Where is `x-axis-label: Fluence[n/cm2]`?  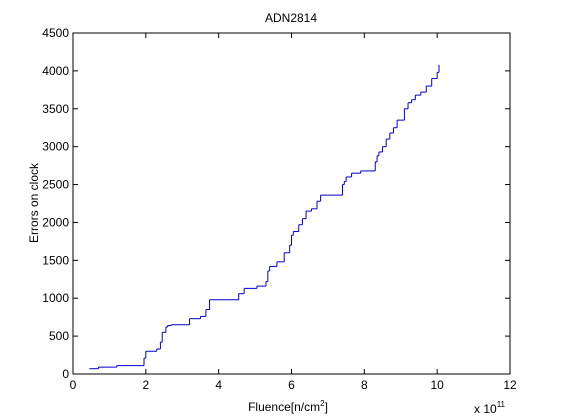 x-axis-label: Fluence[n/cm2] is located at coordinates (288, 406).